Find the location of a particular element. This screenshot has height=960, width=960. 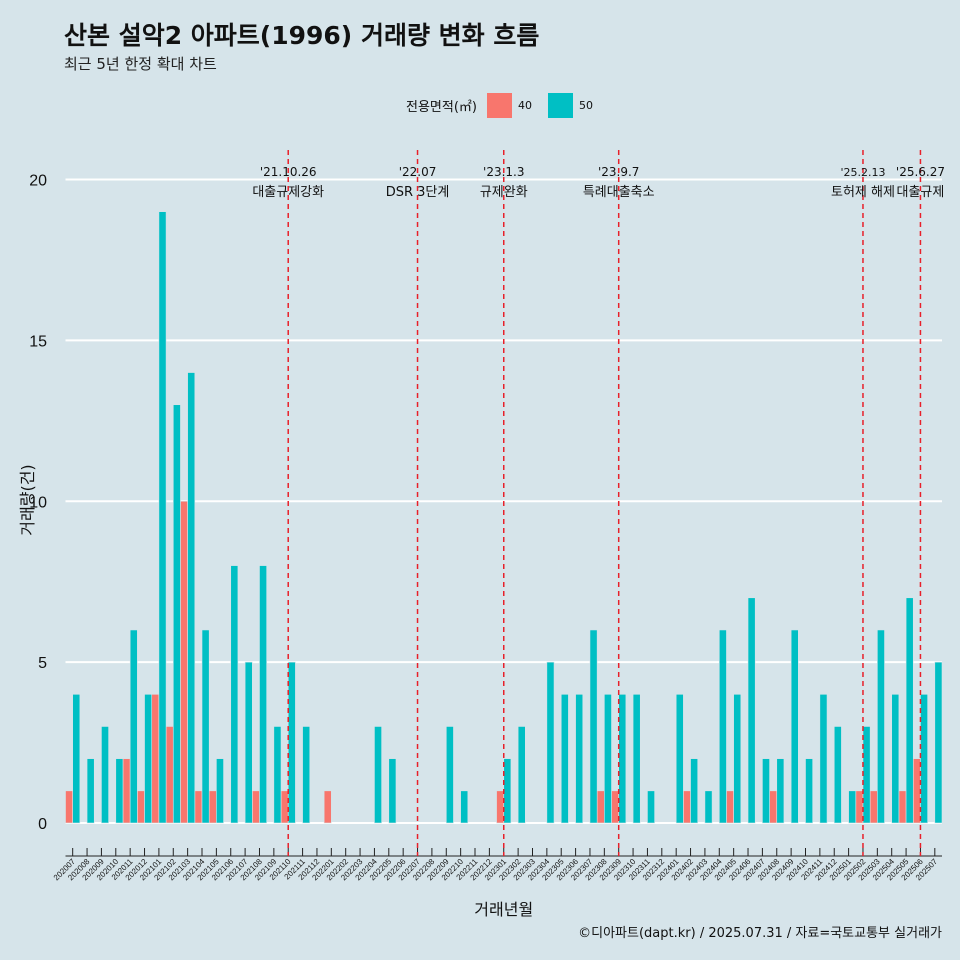

x-axis-title: 거래년월 is located at coordinates (503, 909).